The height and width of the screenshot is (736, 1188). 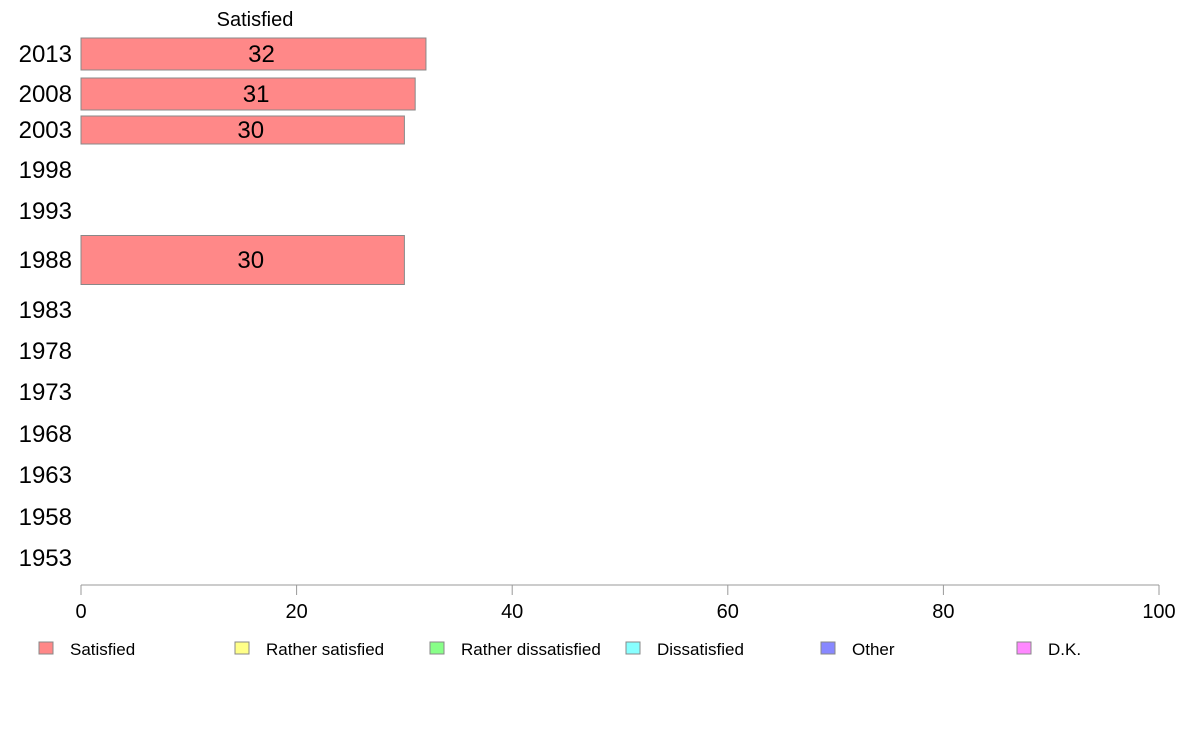 I want to click on year-label-1963: 1963, so click(x=45, y=475).